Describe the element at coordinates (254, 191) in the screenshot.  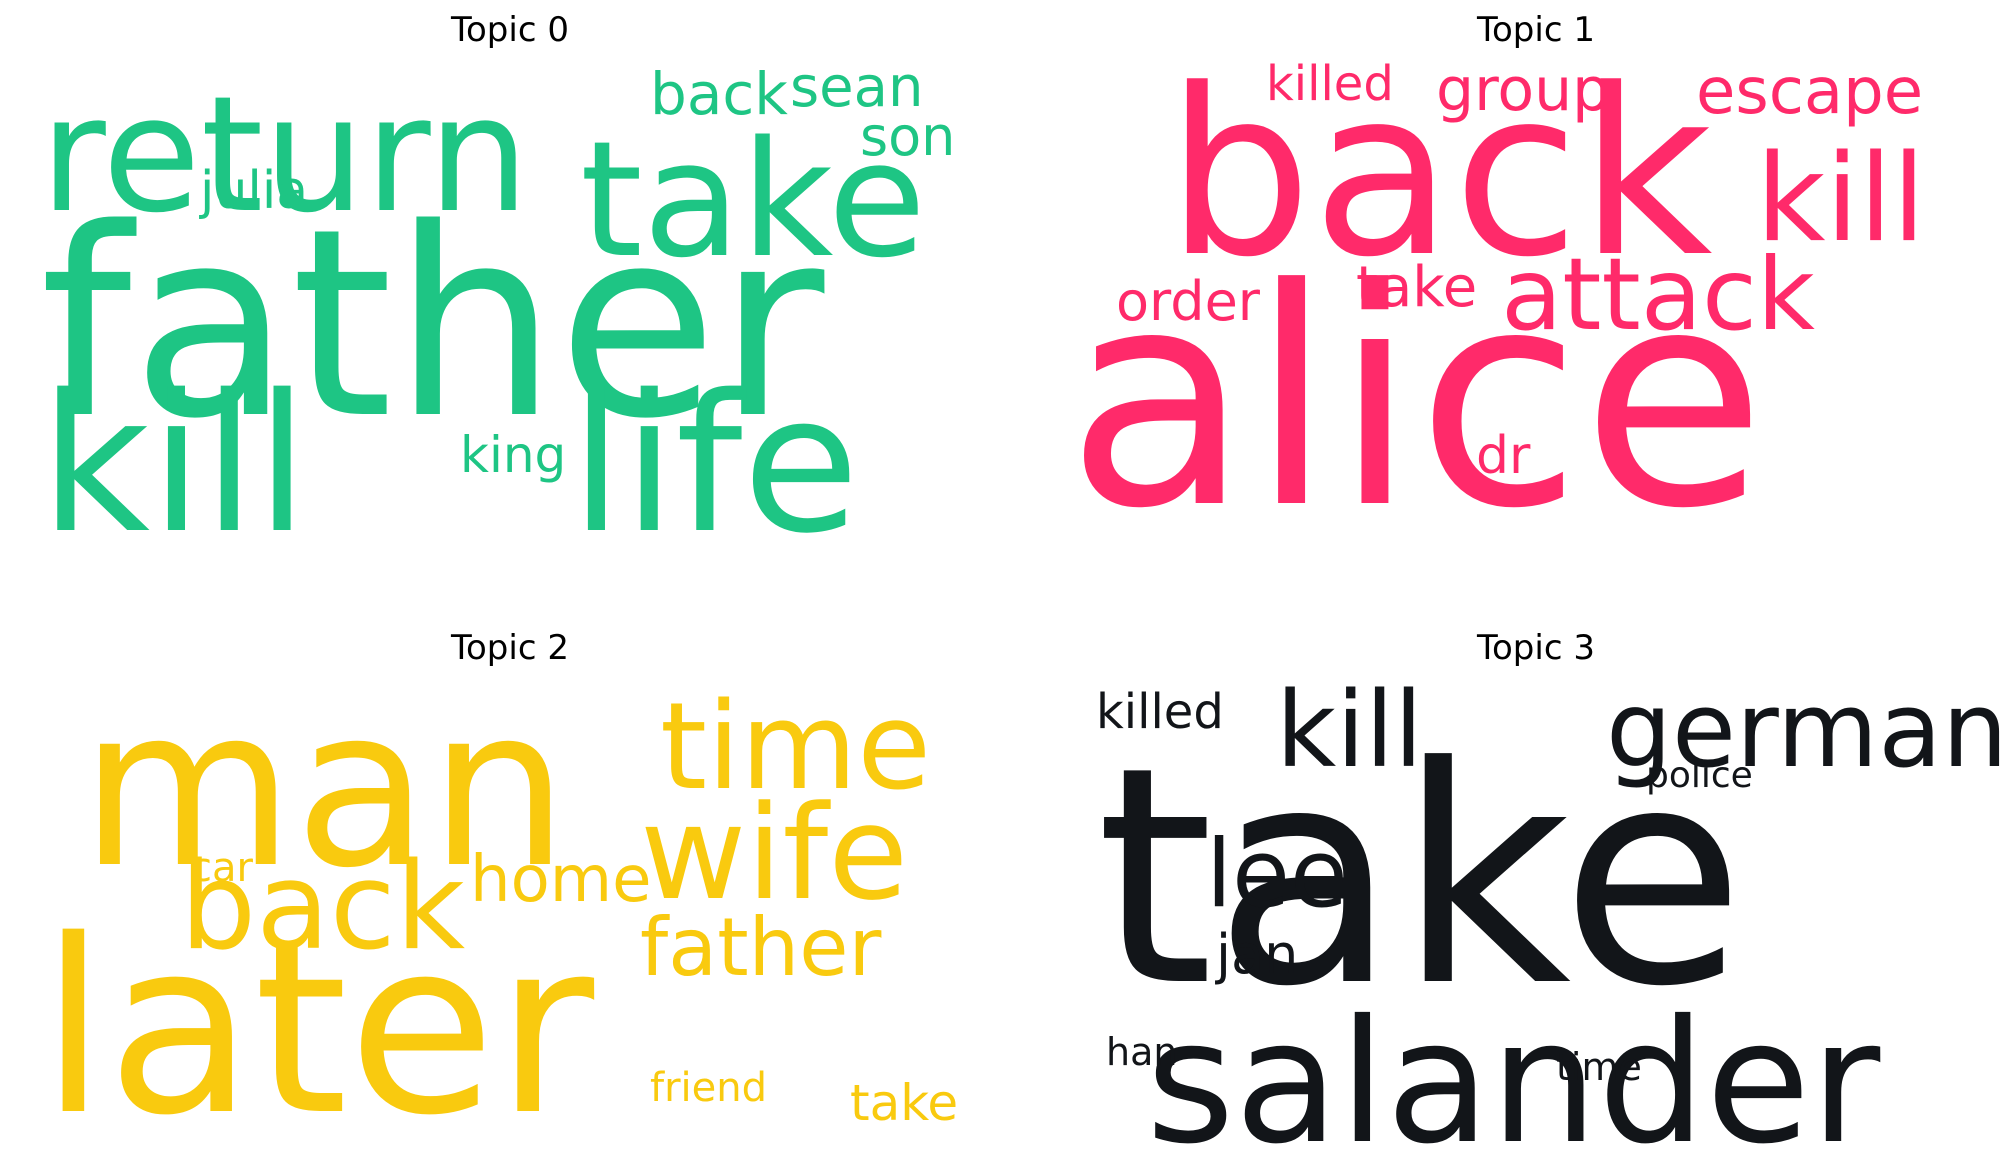
I see `word: julia` at that location.